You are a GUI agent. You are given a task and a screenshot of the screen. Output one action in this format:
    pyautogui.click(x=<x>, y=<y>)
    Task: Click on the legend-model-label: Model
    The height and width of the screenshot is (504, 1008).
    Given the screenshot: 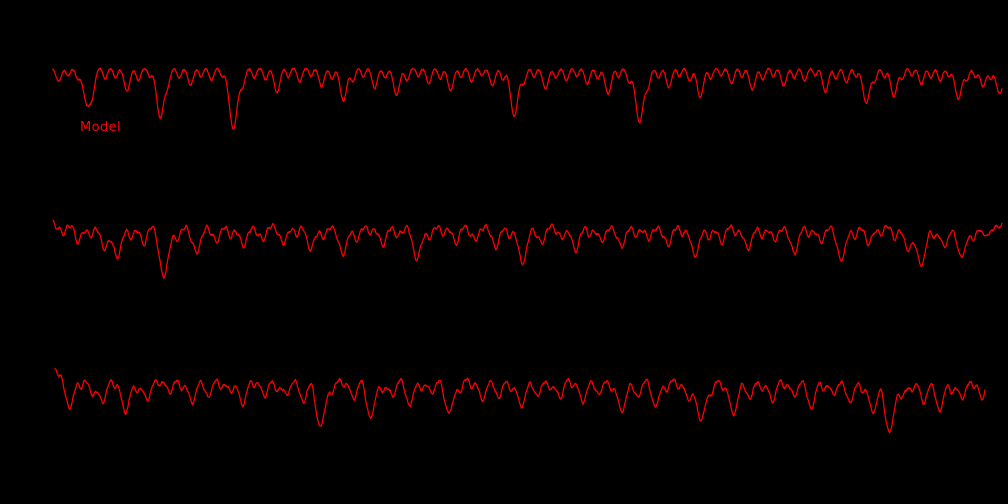 What is the action you would take?
    pyautogui.click(x=101, y=127)
    